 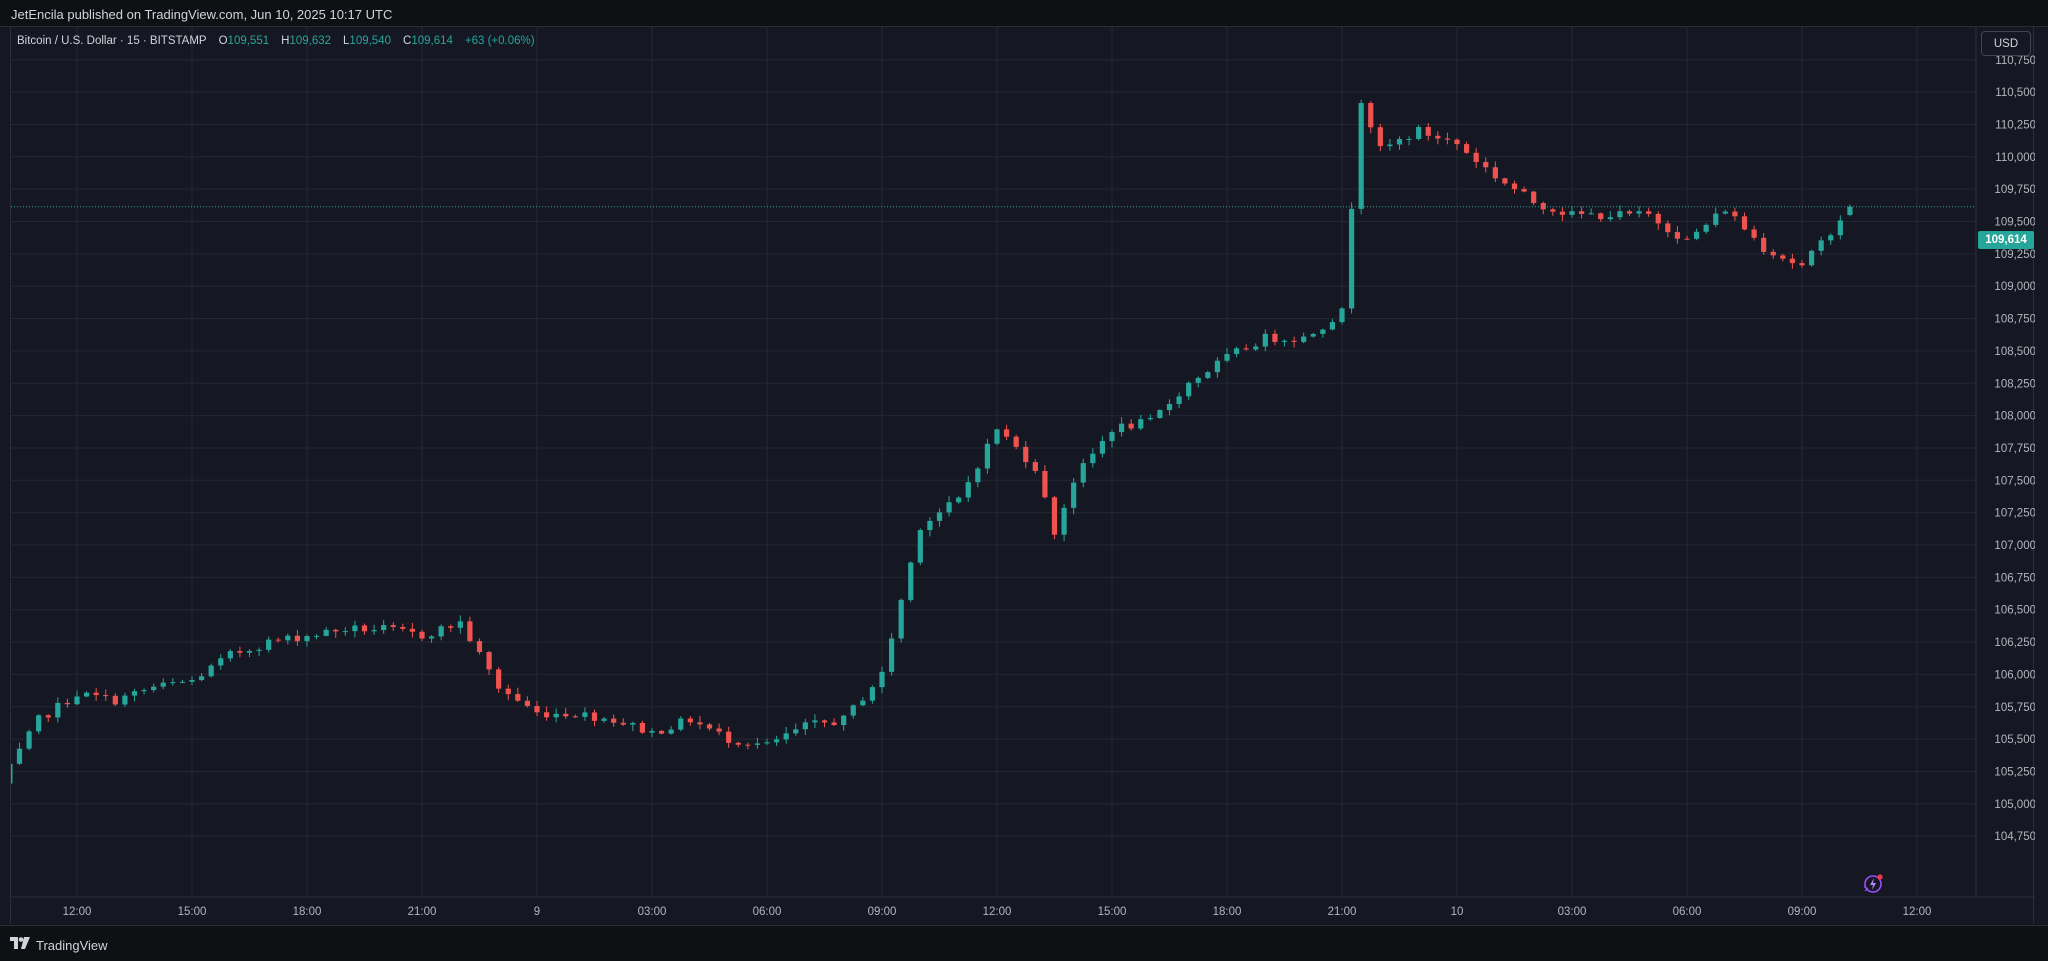 I want to click on y-axis-label: 105,750, so click(x=2014, y=708).